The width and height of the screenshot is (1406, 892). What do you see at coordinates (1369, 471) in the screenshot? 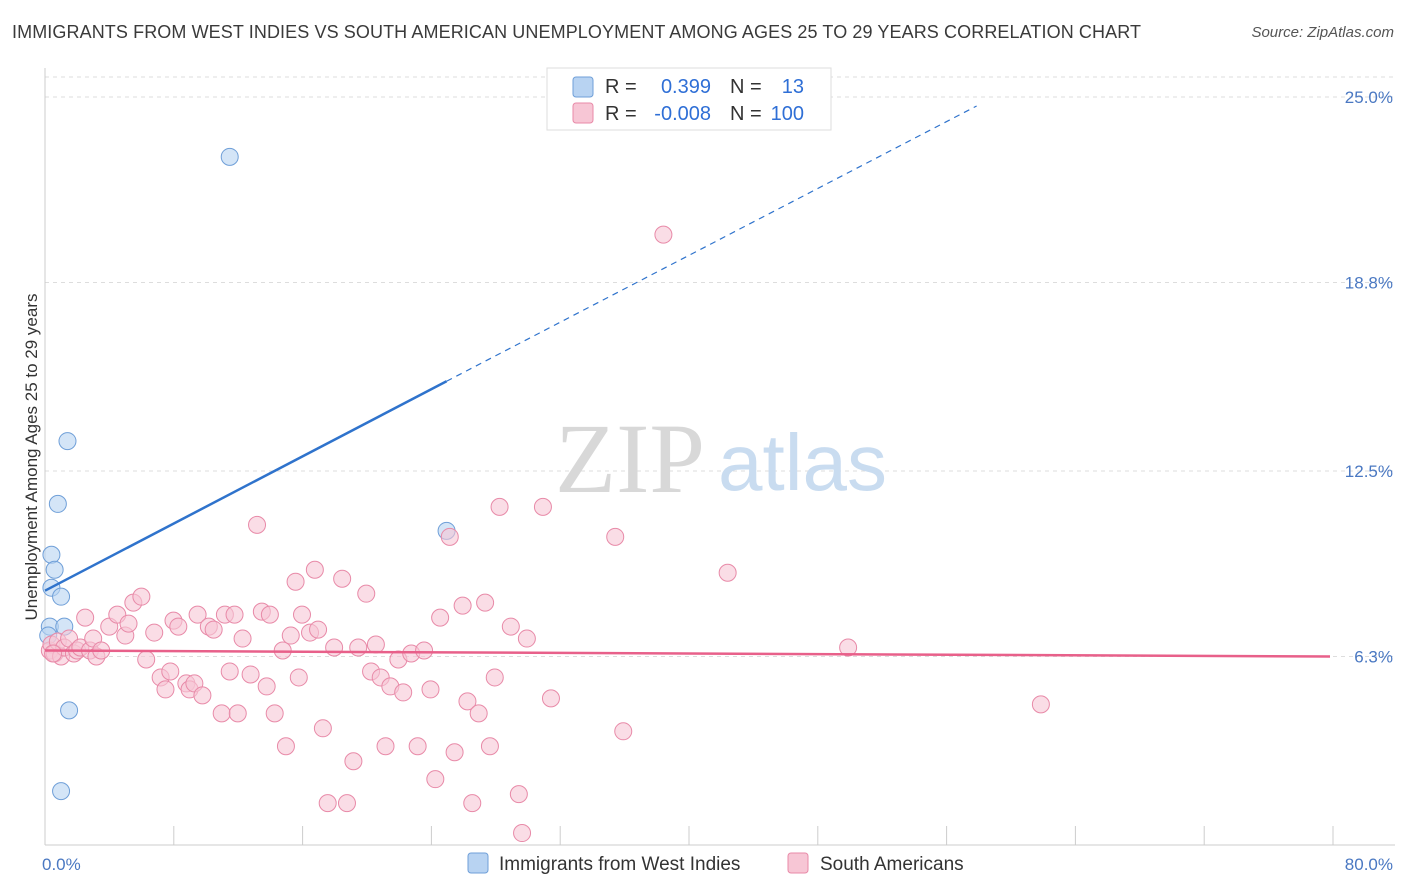
I see `y-tick-label: 12.5%` at bounding box center [1369, 471].